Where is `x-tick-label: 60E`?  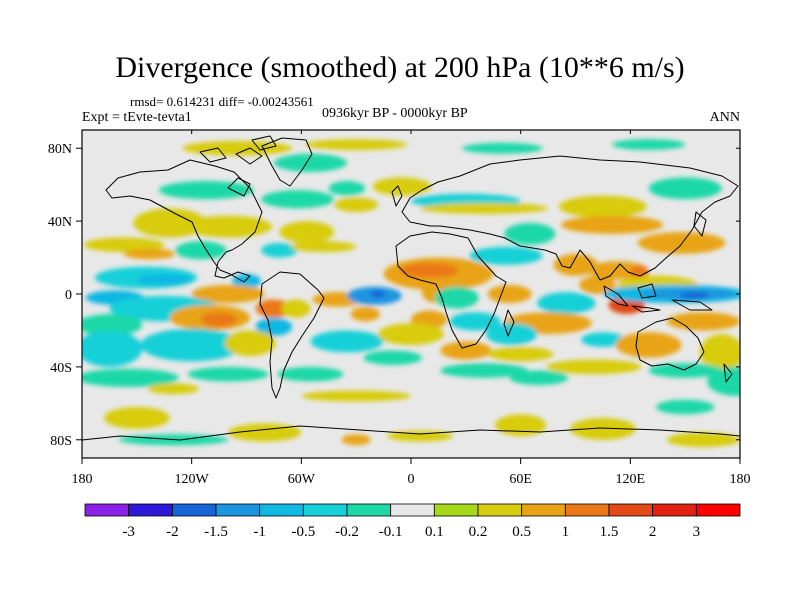 x-tick-label: 60E is located at coordinates (520, 479).